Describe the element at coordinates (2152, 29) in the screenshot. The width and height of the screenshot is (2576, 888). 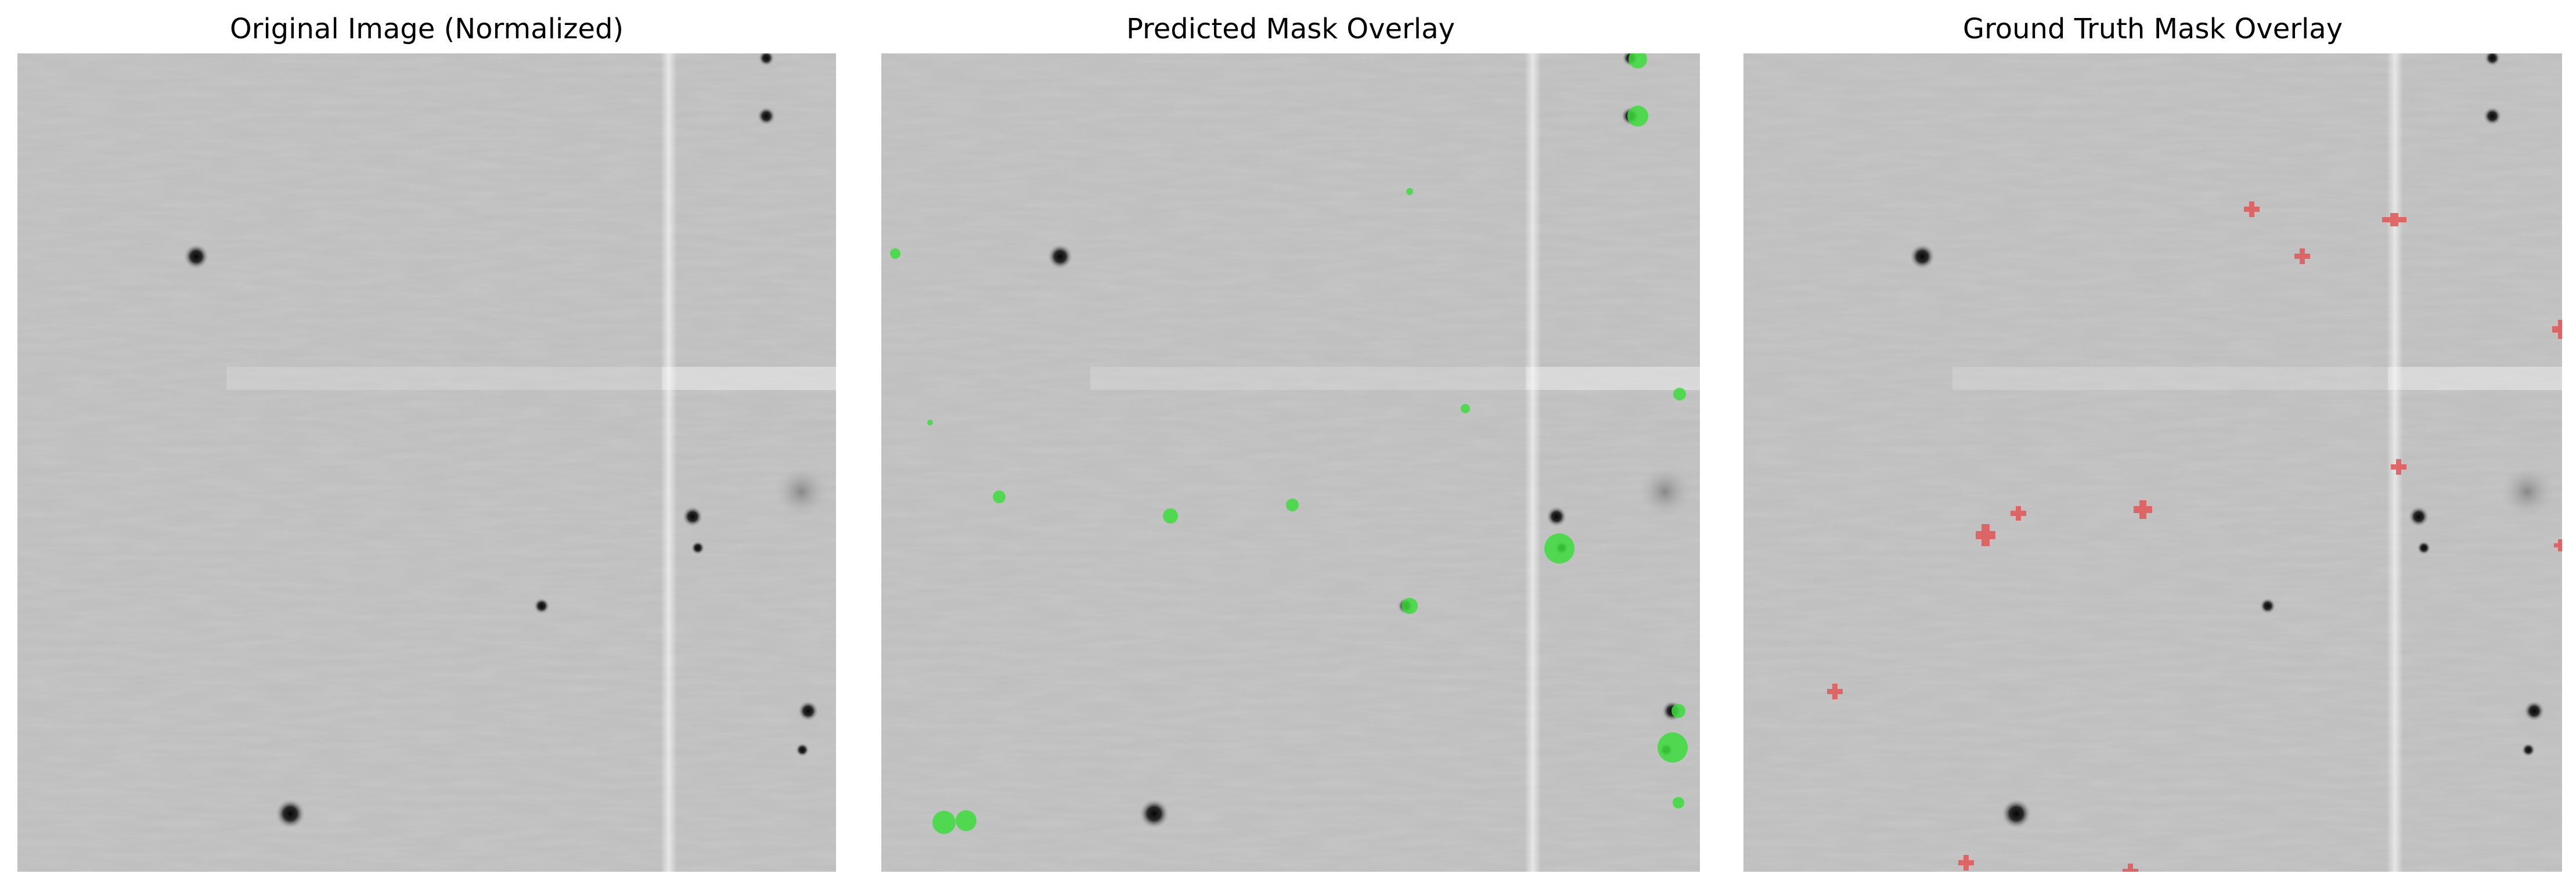
I see `panel-title: Ground Truth Mask Overlay` at that location.